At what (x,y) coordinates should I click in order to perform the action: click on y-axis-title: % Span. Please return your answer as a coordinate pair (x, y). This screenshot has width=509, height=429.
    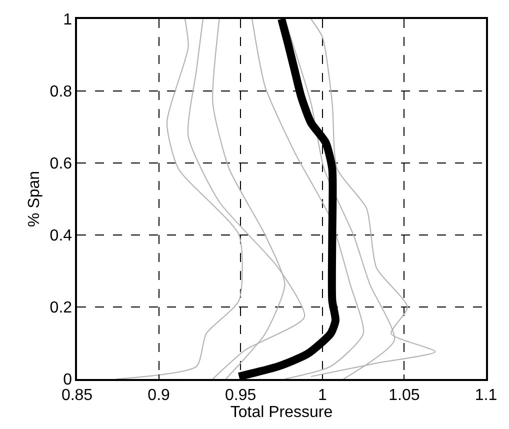
    Looking at the image, I should click on (35, 199).